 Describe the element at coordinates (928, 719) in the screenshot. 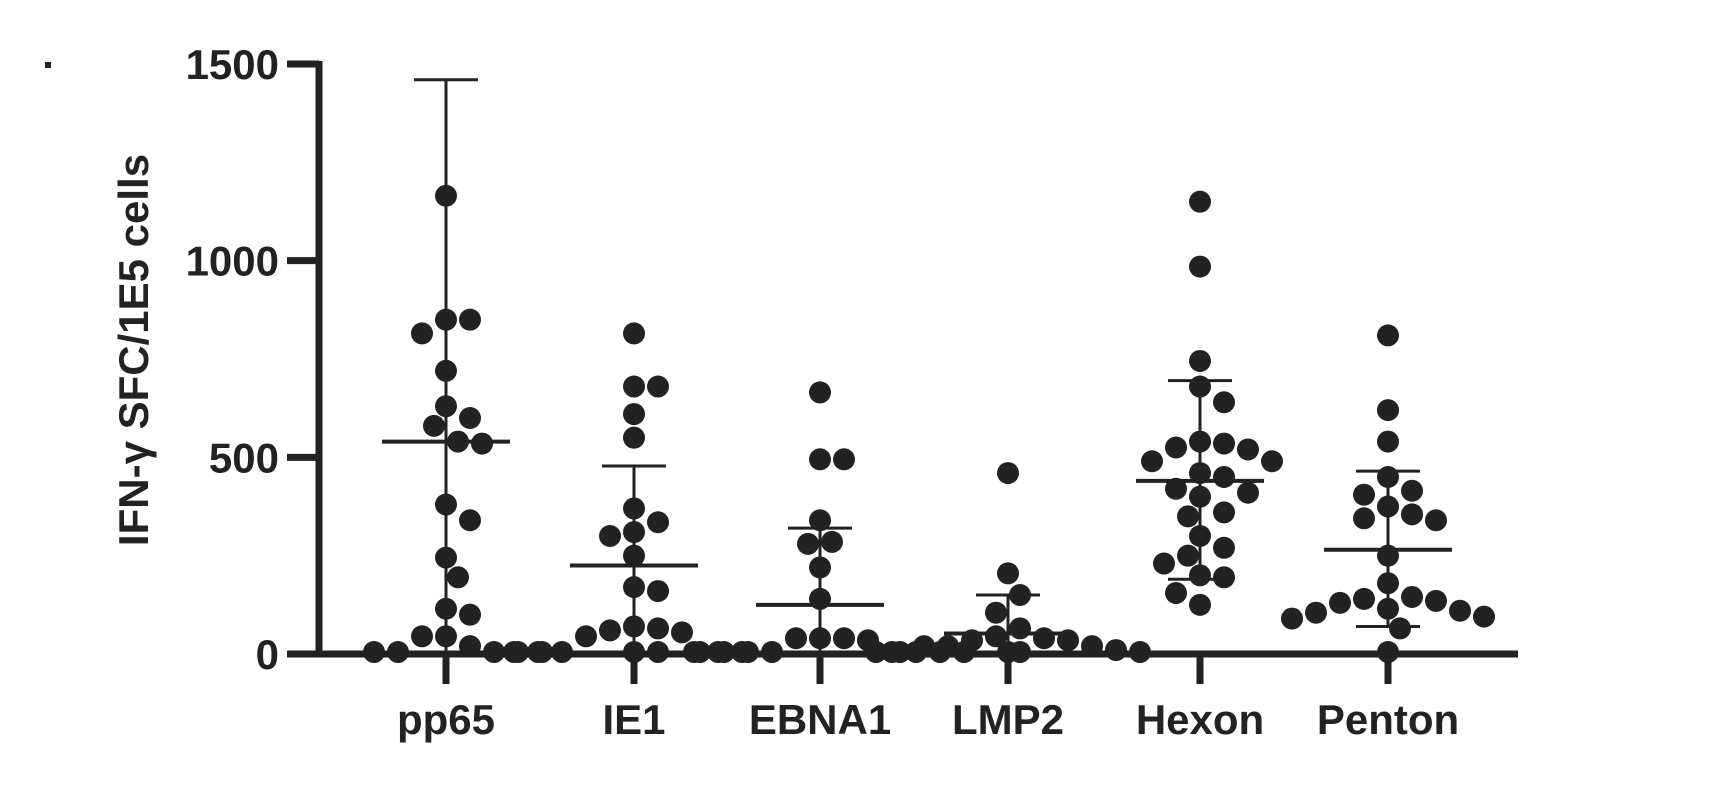

I see `x-tick-labels: pp65 IE1 EBNA1 LMP2 Hexon Penton` at that location.